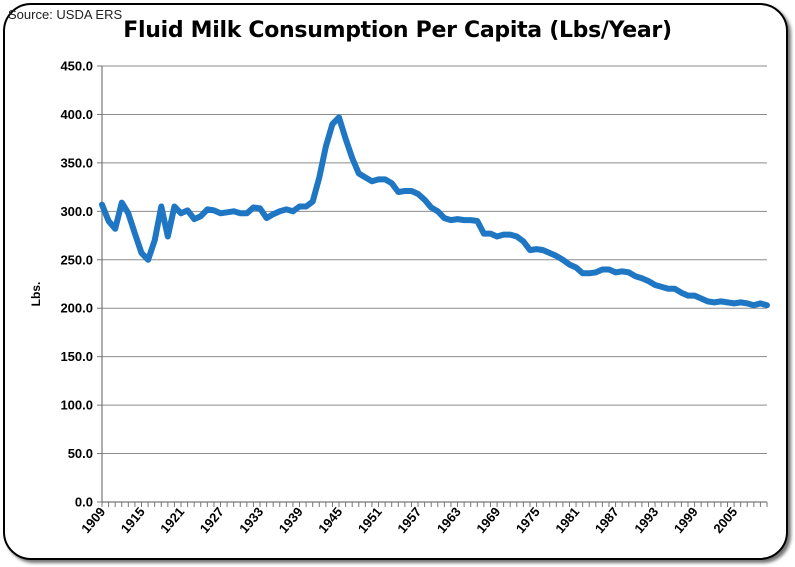  I want to click on y-tick-label: 300.0, so click(76, 211).